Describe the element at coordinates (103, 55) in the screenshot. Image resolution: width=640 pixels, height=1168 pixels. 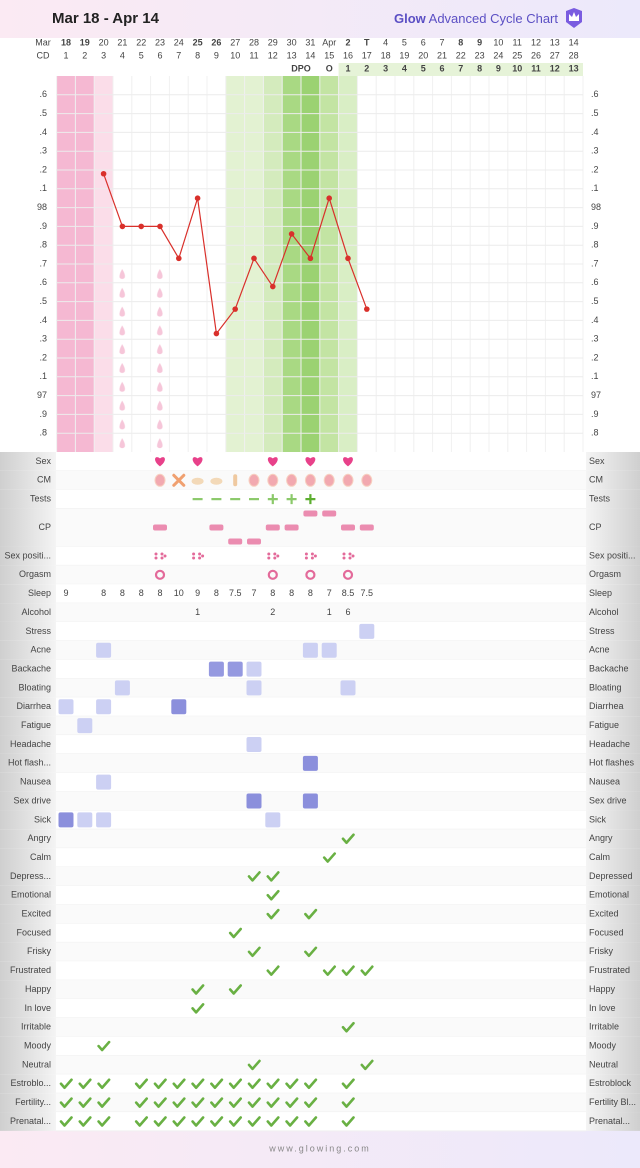
I see `cycle-day: 3` at that location.